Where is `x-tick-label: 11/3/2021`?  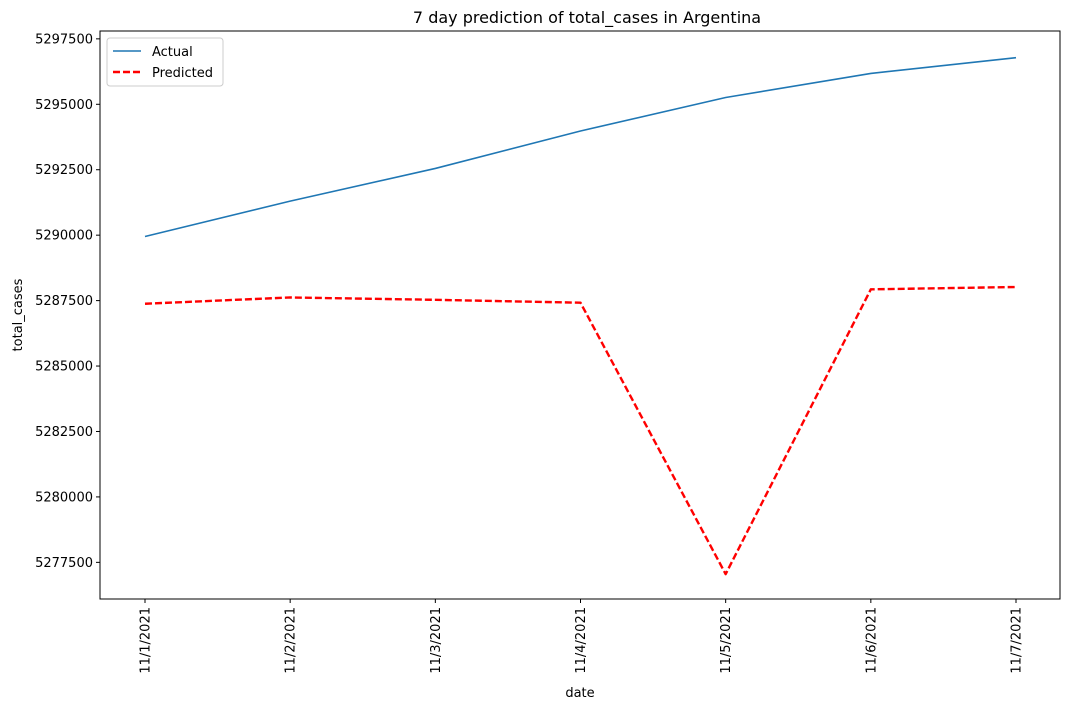
x-tick-label: 11/3/2021 is located at coordinates (436, 640).